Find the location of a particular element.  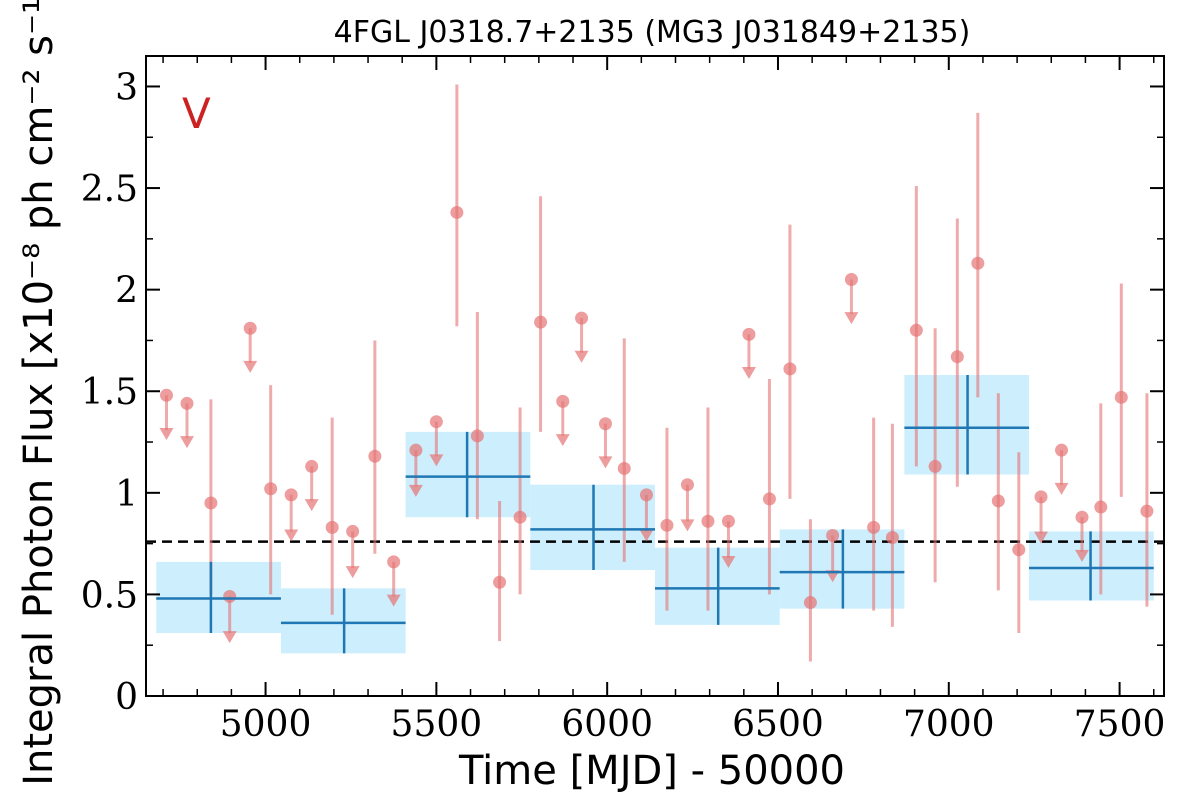

x-axis-label: Time [MJD] - 50000 is located at coordinates (651, 771).